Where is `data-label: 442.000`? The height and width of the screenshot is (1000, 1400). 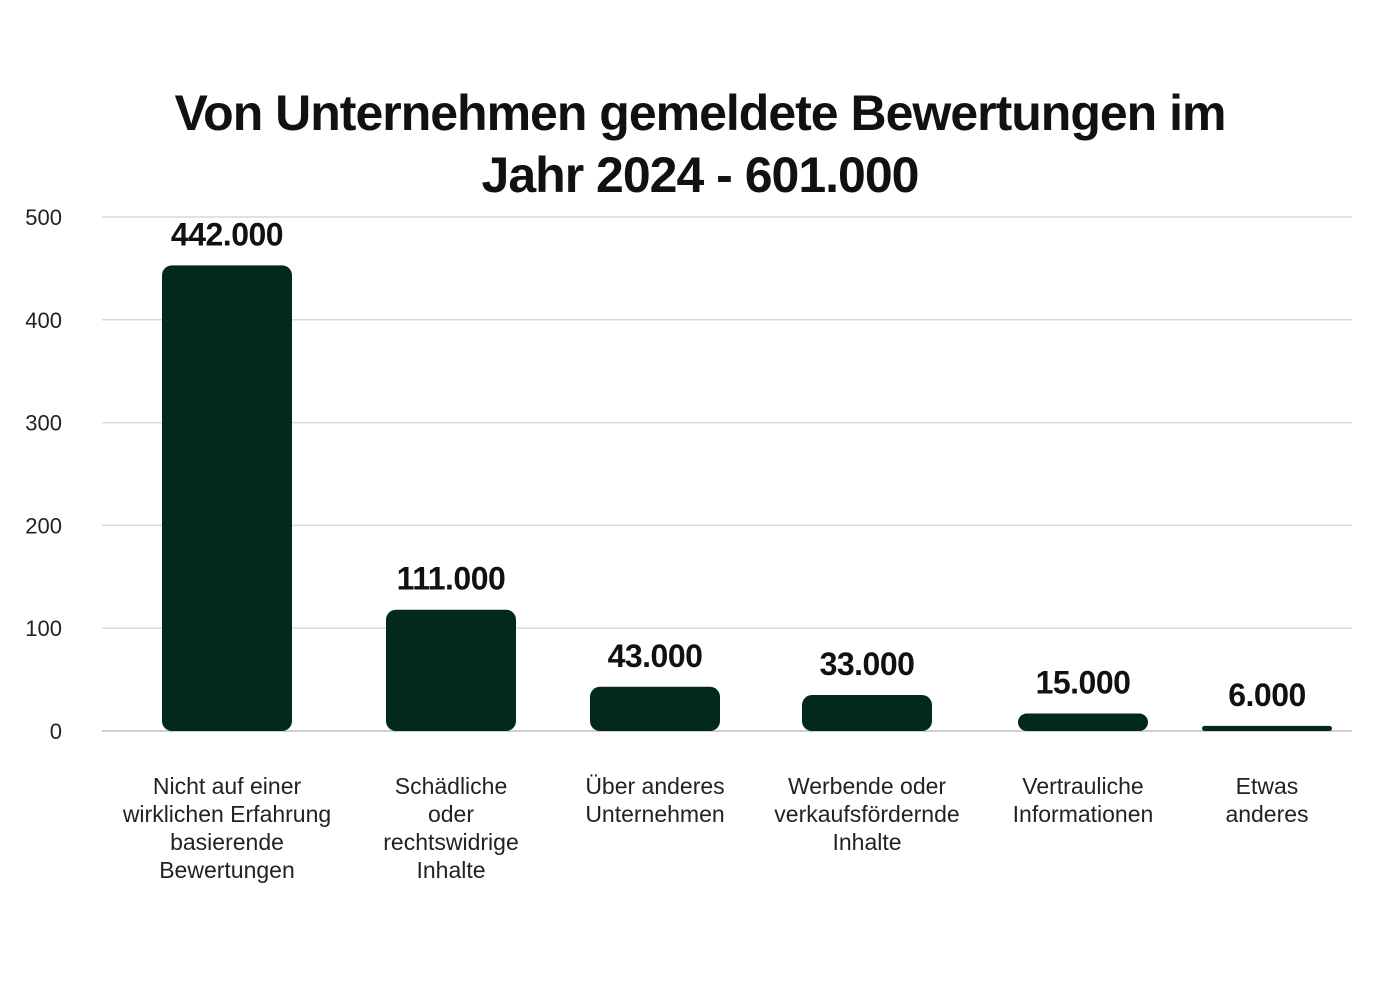 data-label: 442.000 is located at coordinates (227, 234).